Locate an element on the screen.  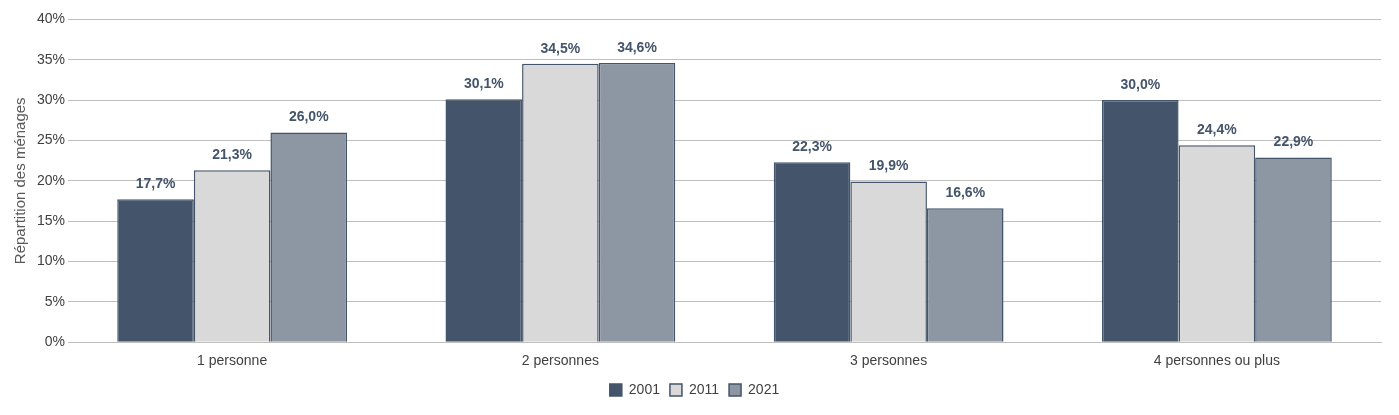
y-tick-label: 15% is located at coordinates (51, 220).